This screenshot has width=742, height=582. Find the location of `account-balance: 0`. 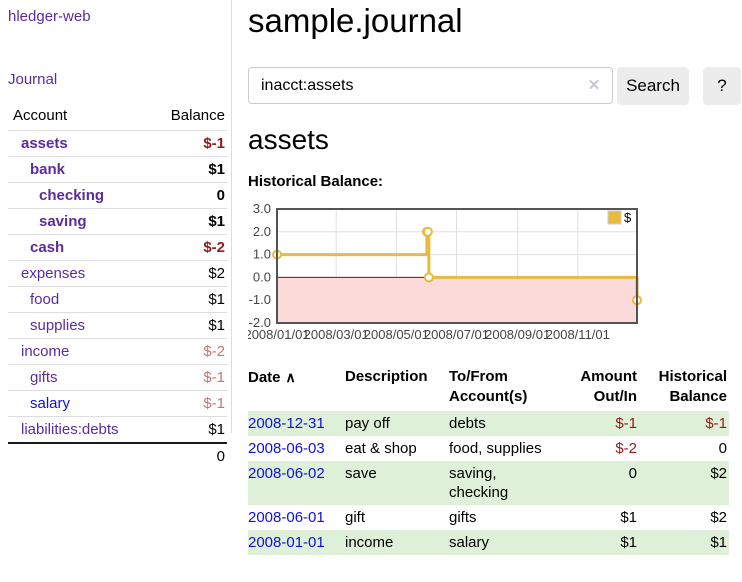

account-balance: 0 is located at coordinates (188, 195).